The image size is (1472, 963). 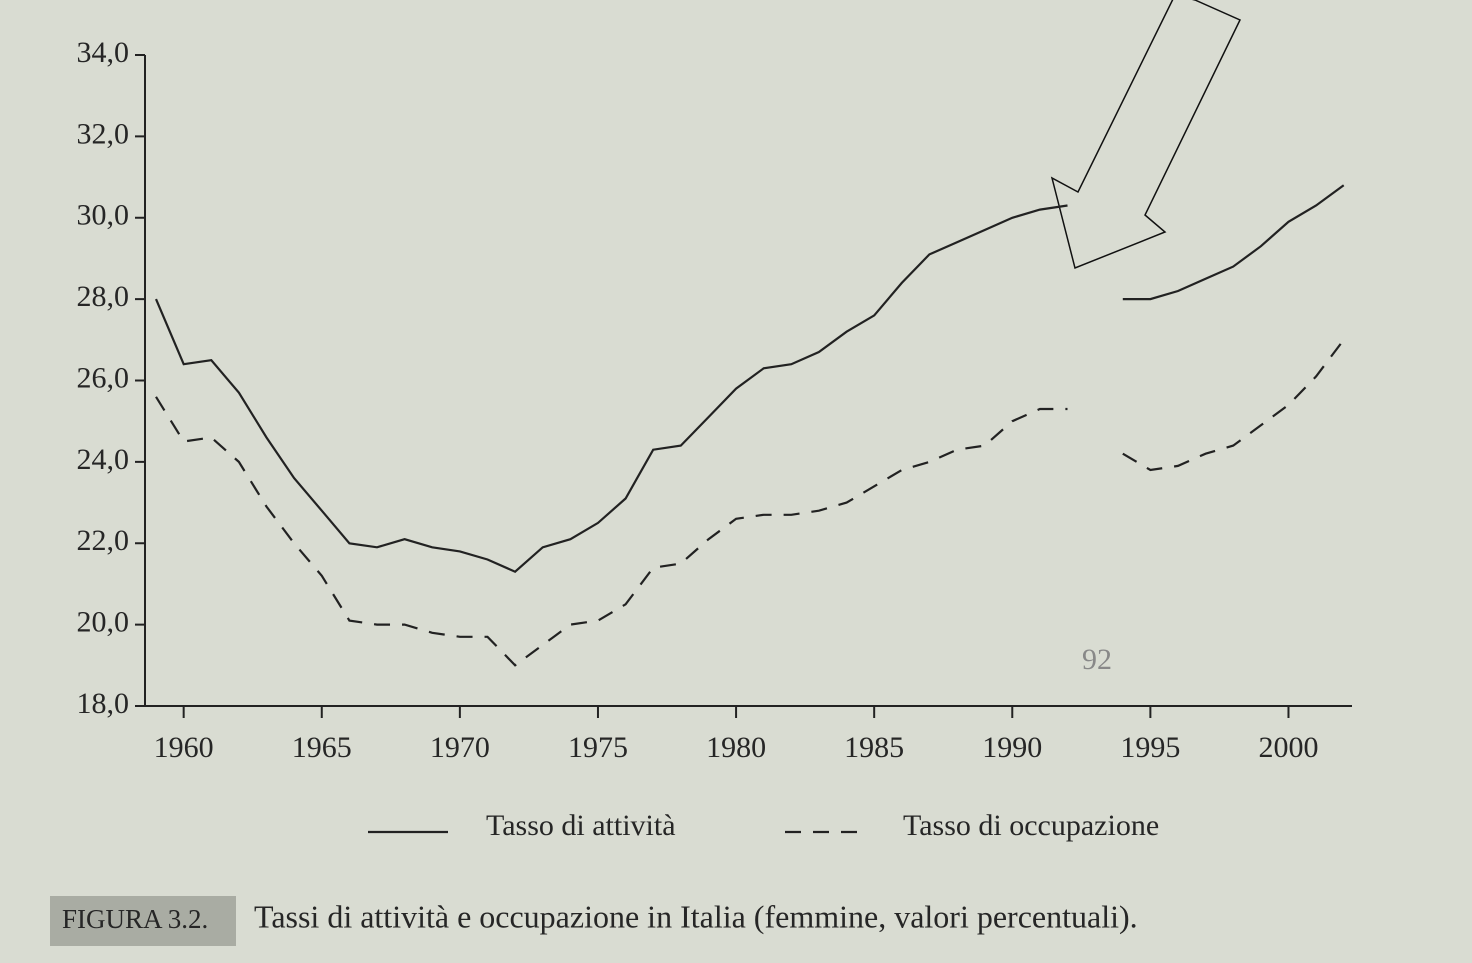 I want to click on y-tick-label: 34,0, so click(x=103, y=52).